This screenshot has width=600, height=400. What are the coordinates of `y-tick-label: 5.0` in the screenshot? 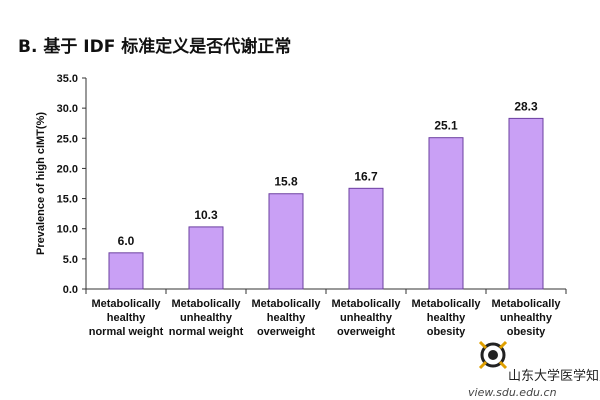 It's located at (70, 260).